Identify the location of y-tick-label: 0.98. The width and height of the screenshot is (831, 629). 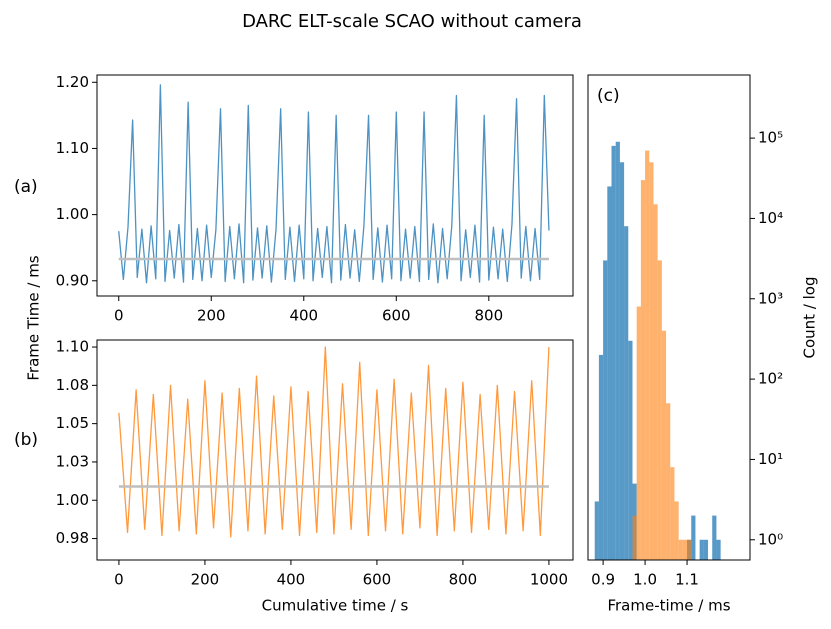
(72, 538).